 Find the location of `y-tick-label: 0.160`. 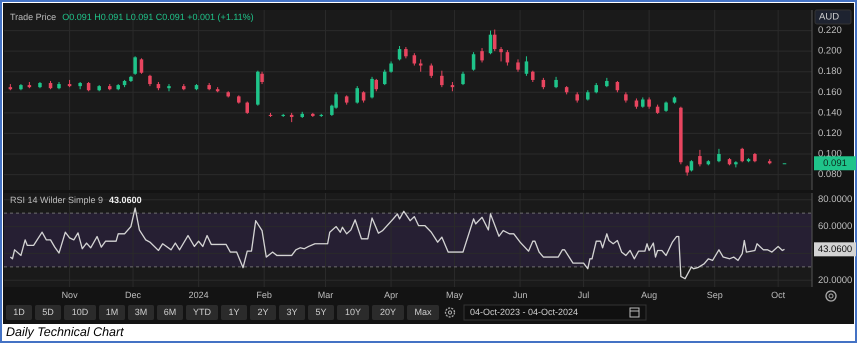

y-tick-label: 0.160 is located at coordinates (830, 92).